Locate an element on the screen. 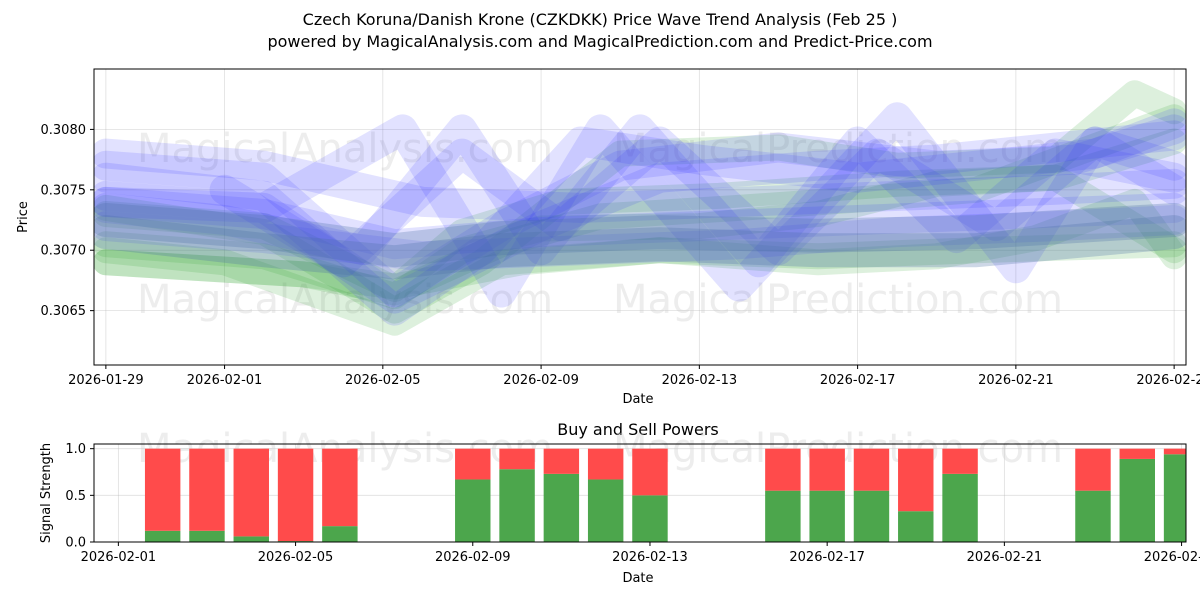 The image size is (1200, 600). bar-x-axis-label: Date is located at coordinates (637, 578).